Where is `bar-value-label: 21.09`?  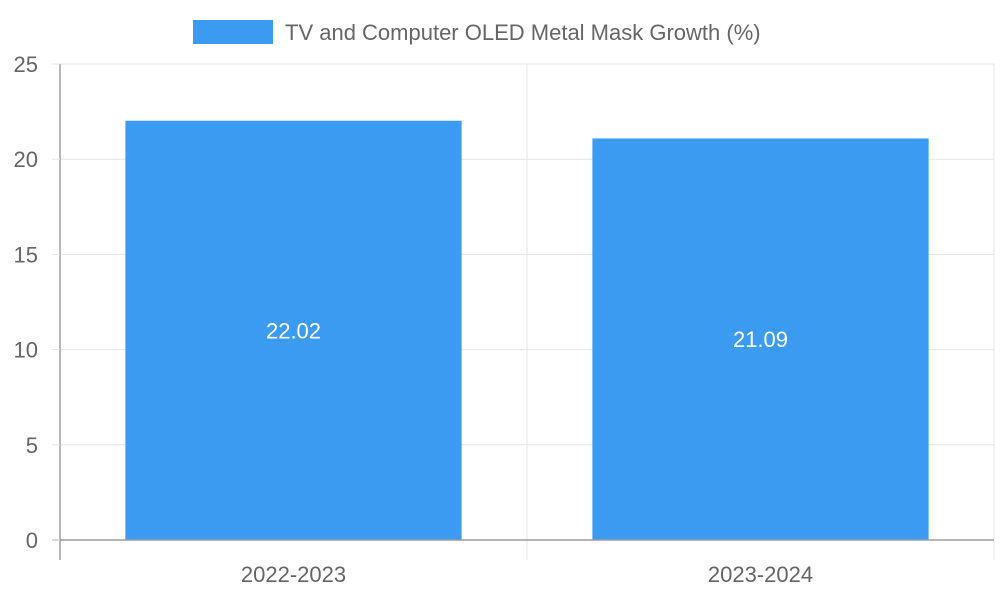
bar-value-label: 21.09 is located at coordinates (760, 339).